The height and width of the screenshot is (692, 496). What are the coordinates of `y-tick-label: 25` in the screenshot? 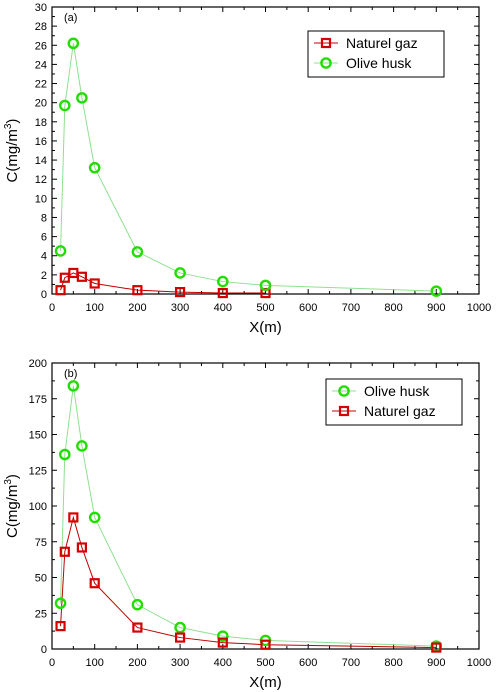 It's located at (41, 614).